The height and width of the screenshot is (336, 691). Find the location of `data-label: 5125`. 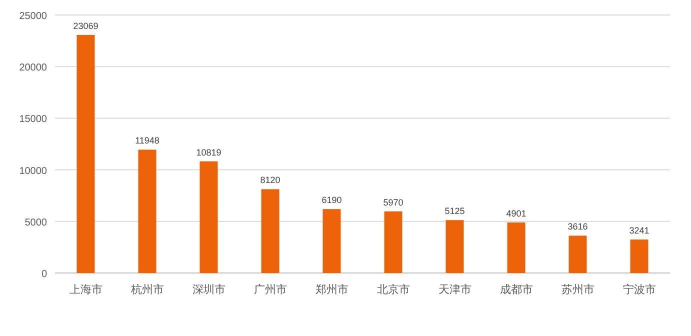

data-label: 5125 is located at coordinates (454, 211).